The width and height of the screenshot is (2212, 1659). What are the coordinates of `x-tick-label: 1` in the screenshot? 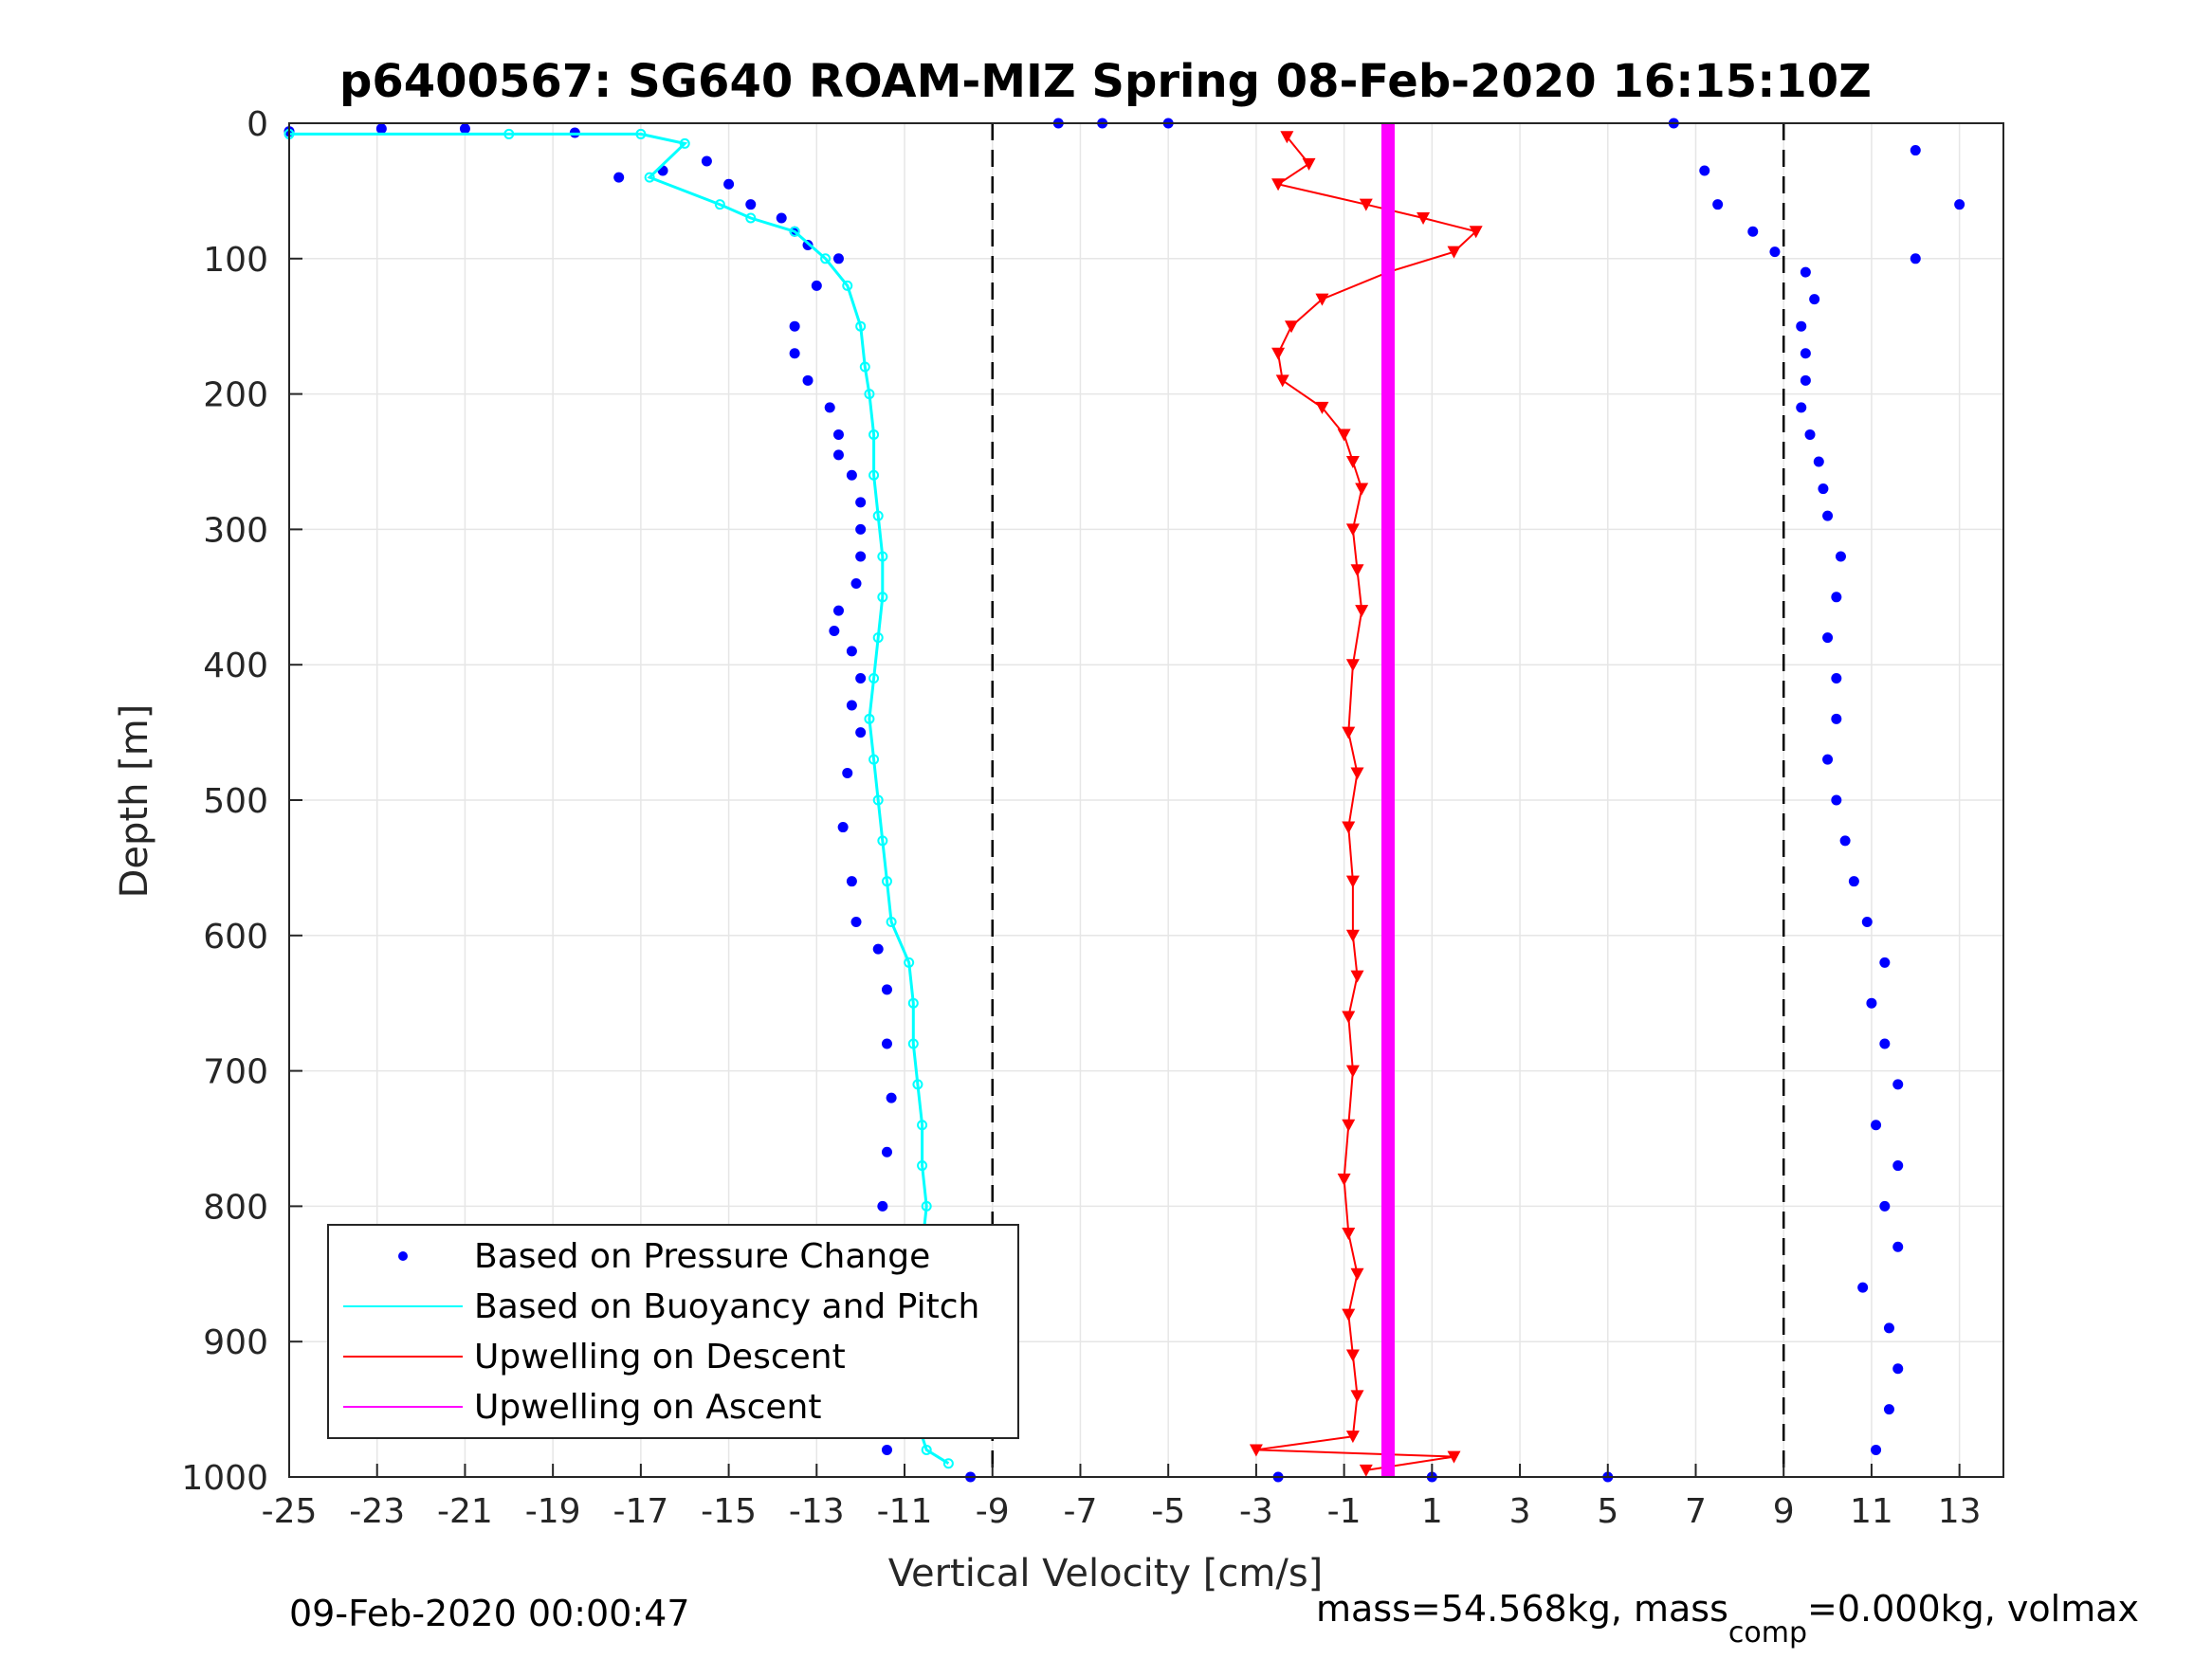 It's located at (1432, 1511).